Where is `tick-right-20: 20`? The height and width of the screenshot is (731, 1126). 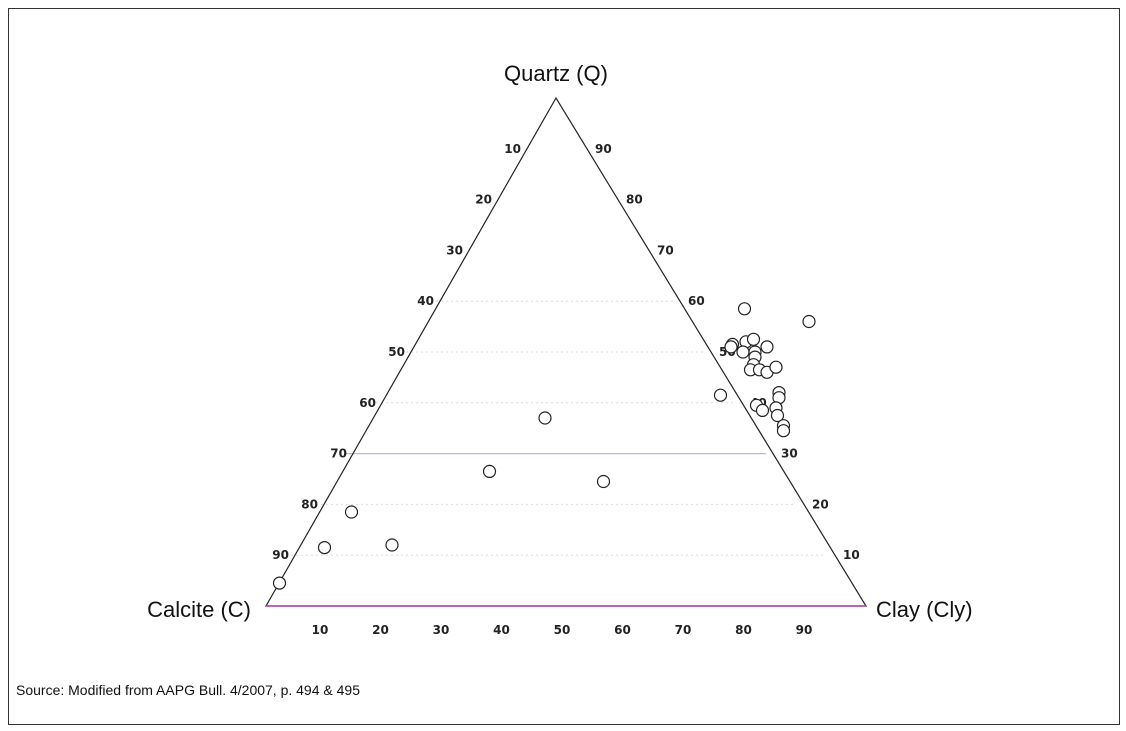
tick-right-20: 20 is located at coordinates (820, 504).